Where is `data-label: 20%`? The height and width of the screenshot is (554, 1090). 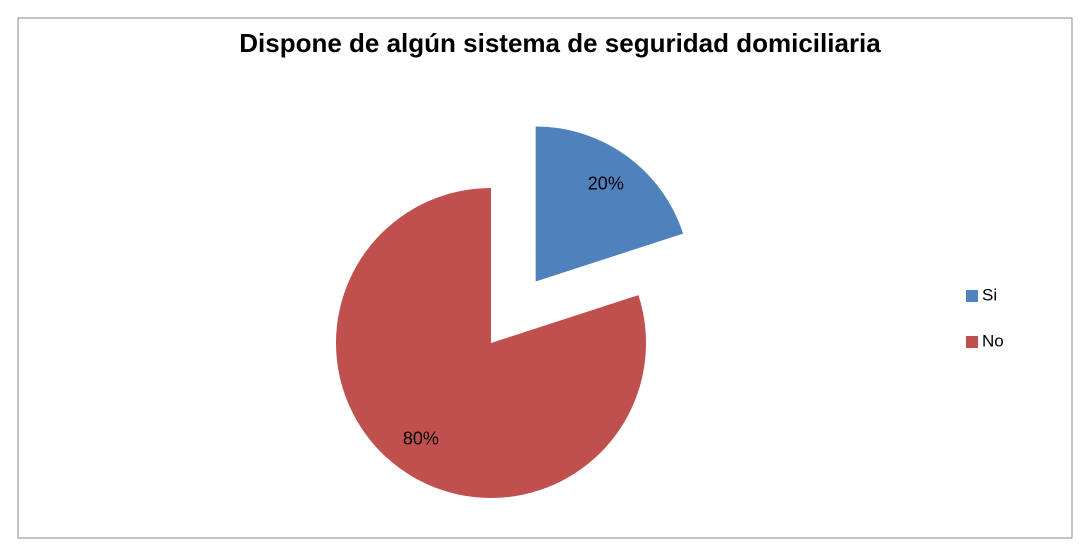 data-label: 20% is located at coordinates (606, 184).